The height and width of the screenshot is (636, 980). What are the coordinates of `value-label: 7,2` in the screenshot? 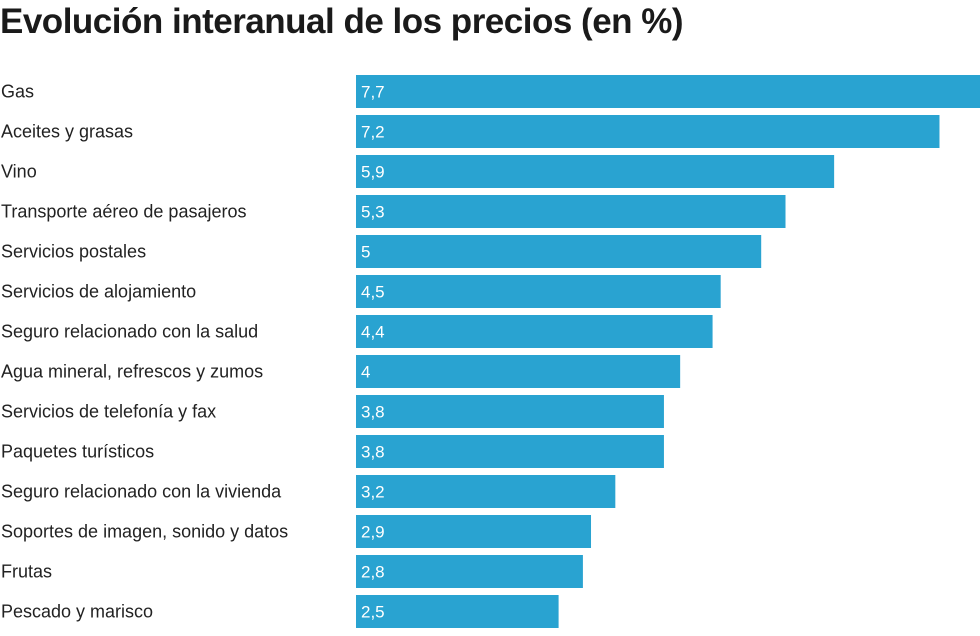 It's located at (373, 132).